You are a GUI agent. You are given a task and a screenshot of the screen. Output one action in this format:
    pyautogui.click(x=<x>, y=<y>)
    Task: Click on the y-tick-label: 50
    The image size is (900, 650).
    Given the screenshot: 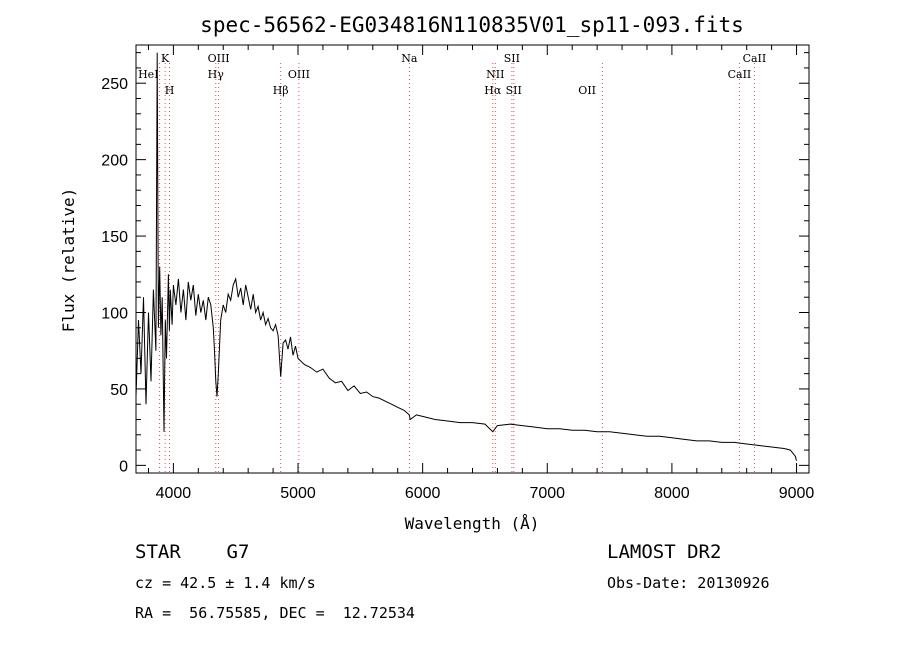 What is the action you would take?
    pyautogui.click(x=119, y=390)
    